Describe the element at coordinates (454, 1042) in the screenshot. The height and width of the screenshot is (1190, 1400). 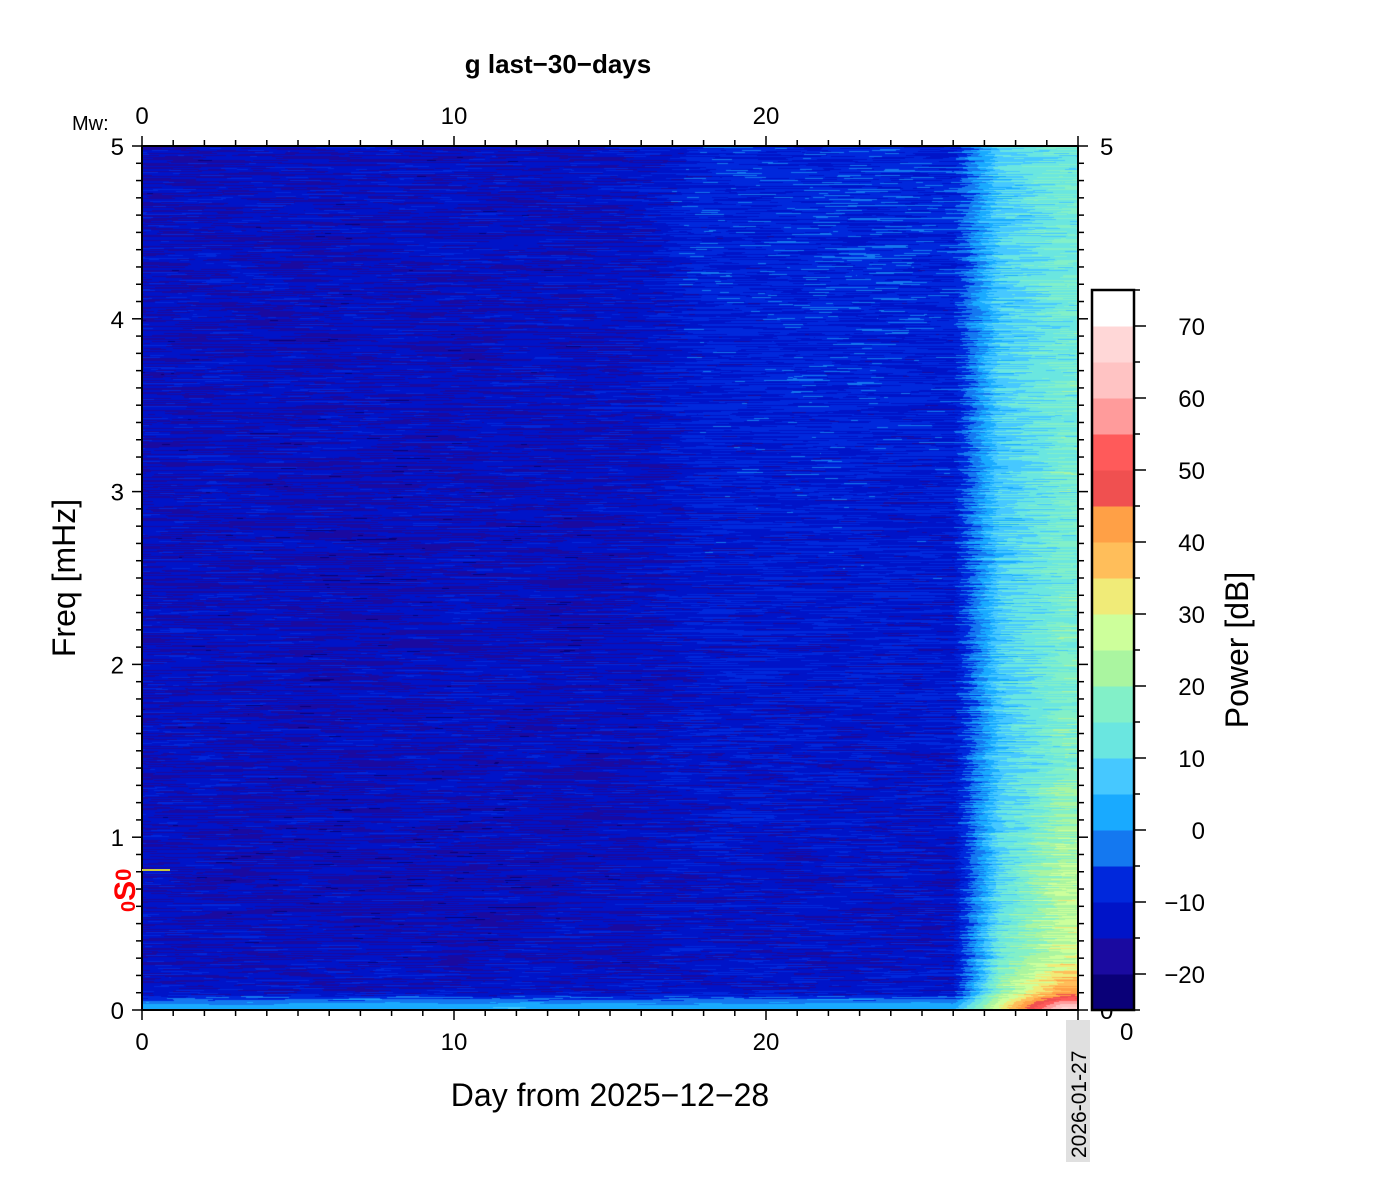
I see `x-tick-label: 10` at that location.